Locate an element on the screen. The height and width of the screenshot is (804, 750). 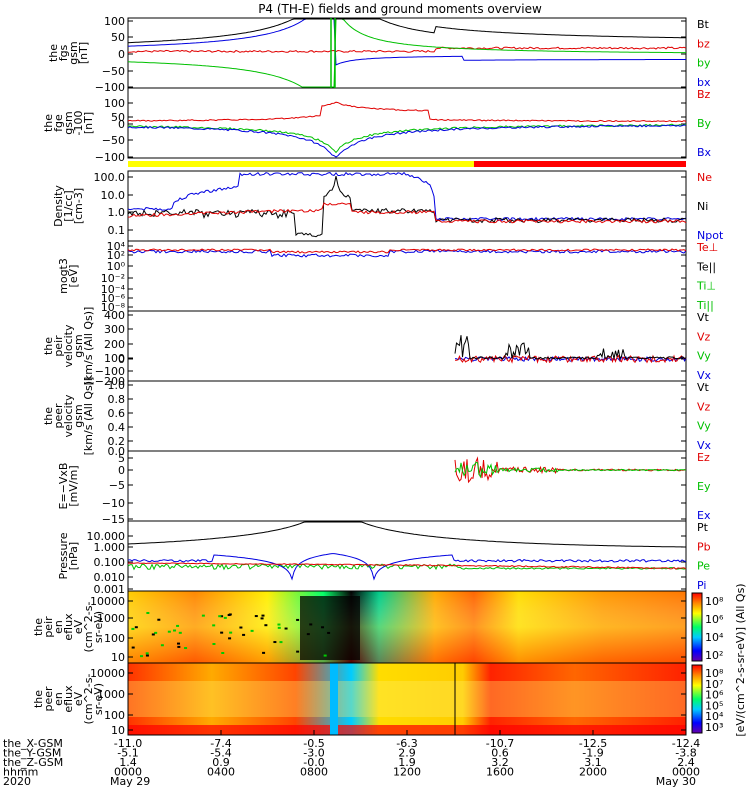
spectrogram-dark-region is located at coordinates (330, 628).